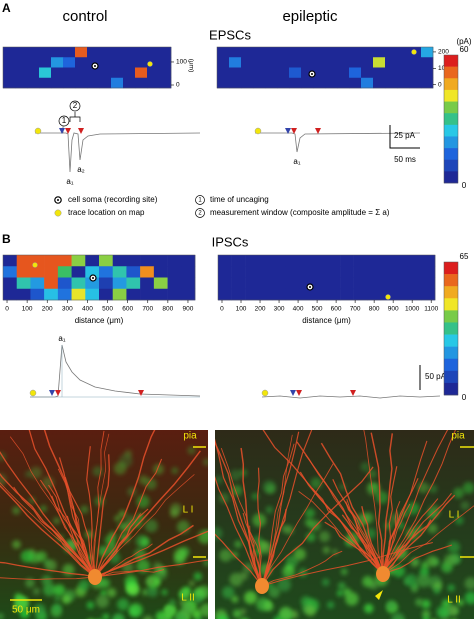  Describe the element at coordinates (64, 120) in the screenshot. I see `circled-number: 1` at that location.